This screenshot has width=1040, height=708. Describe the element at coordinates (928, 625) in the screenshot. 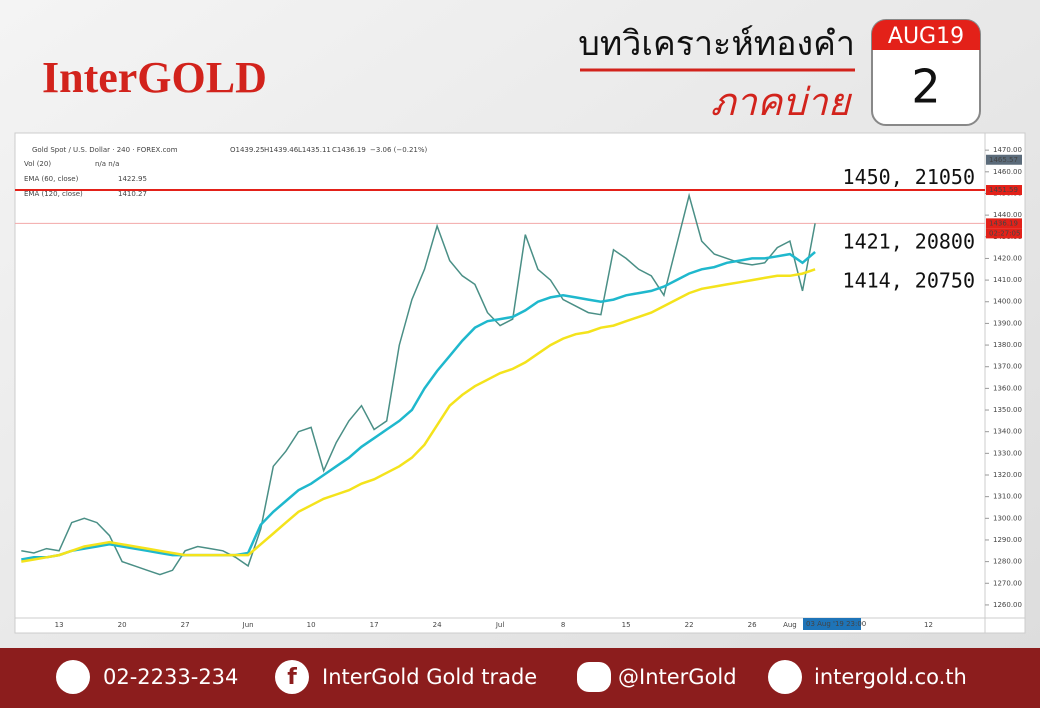

I see `x-tick-label: 12` at that location.